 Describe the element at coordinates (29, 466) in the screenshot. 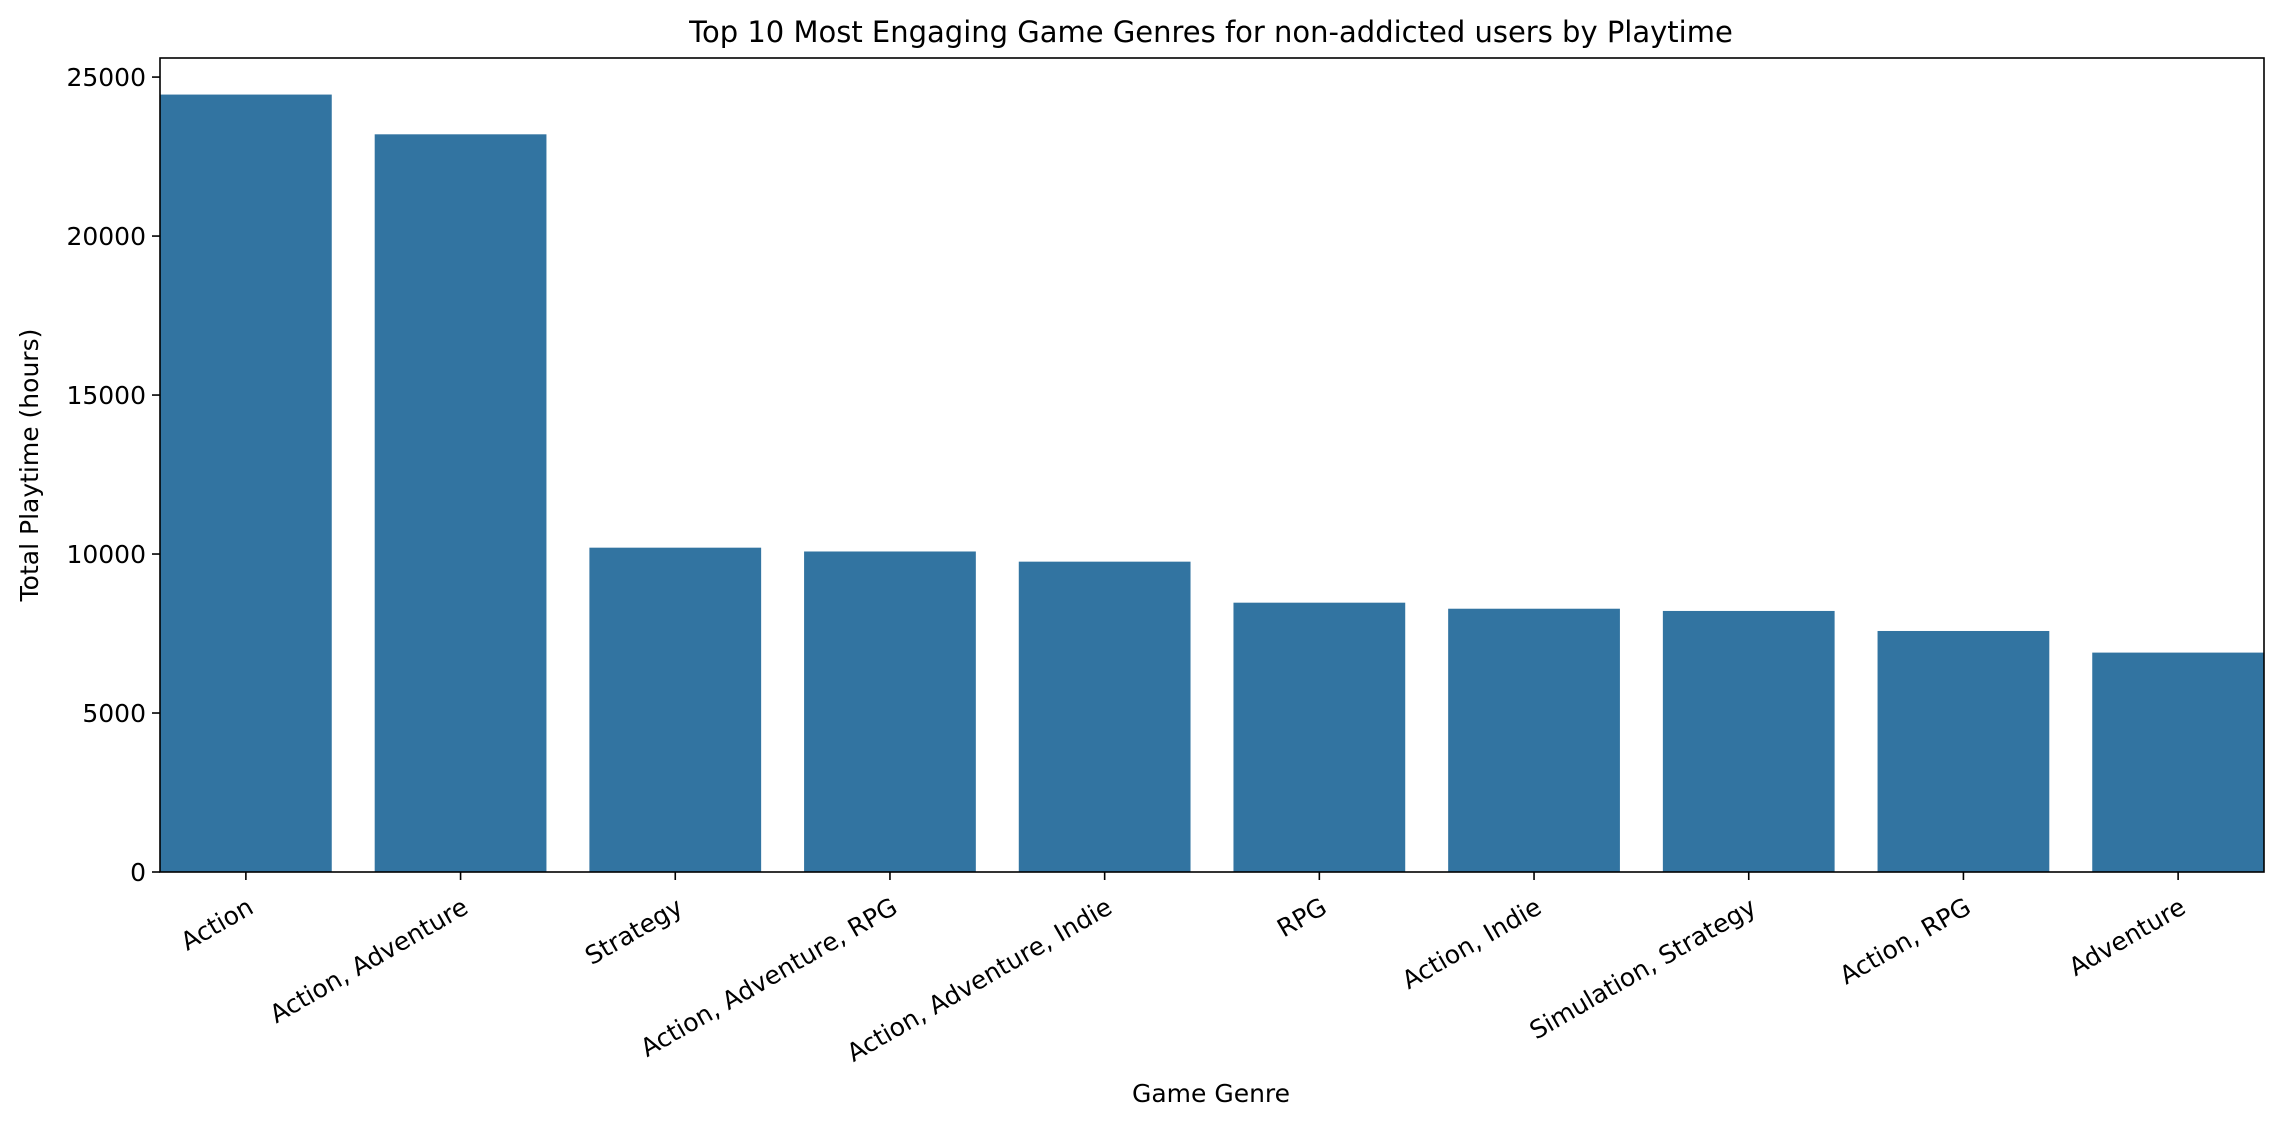

I see `y-axis-label: Total Playtime (hours)` at that location.